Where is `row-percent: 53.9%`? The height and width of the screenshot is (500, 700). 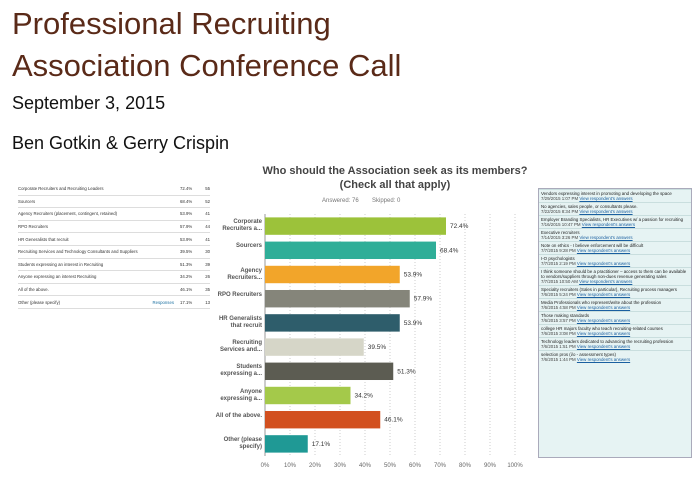 row-percent: 53.9% is located at coordinates (186, 239).